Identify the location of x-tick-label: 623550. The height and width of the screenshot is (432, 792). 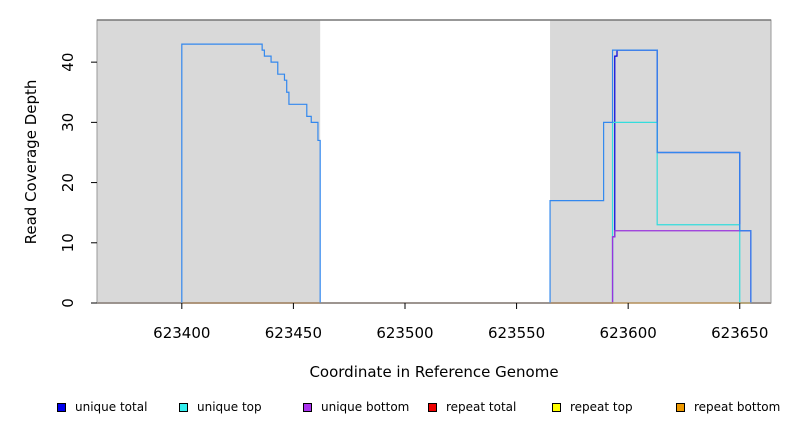
(516, 333).